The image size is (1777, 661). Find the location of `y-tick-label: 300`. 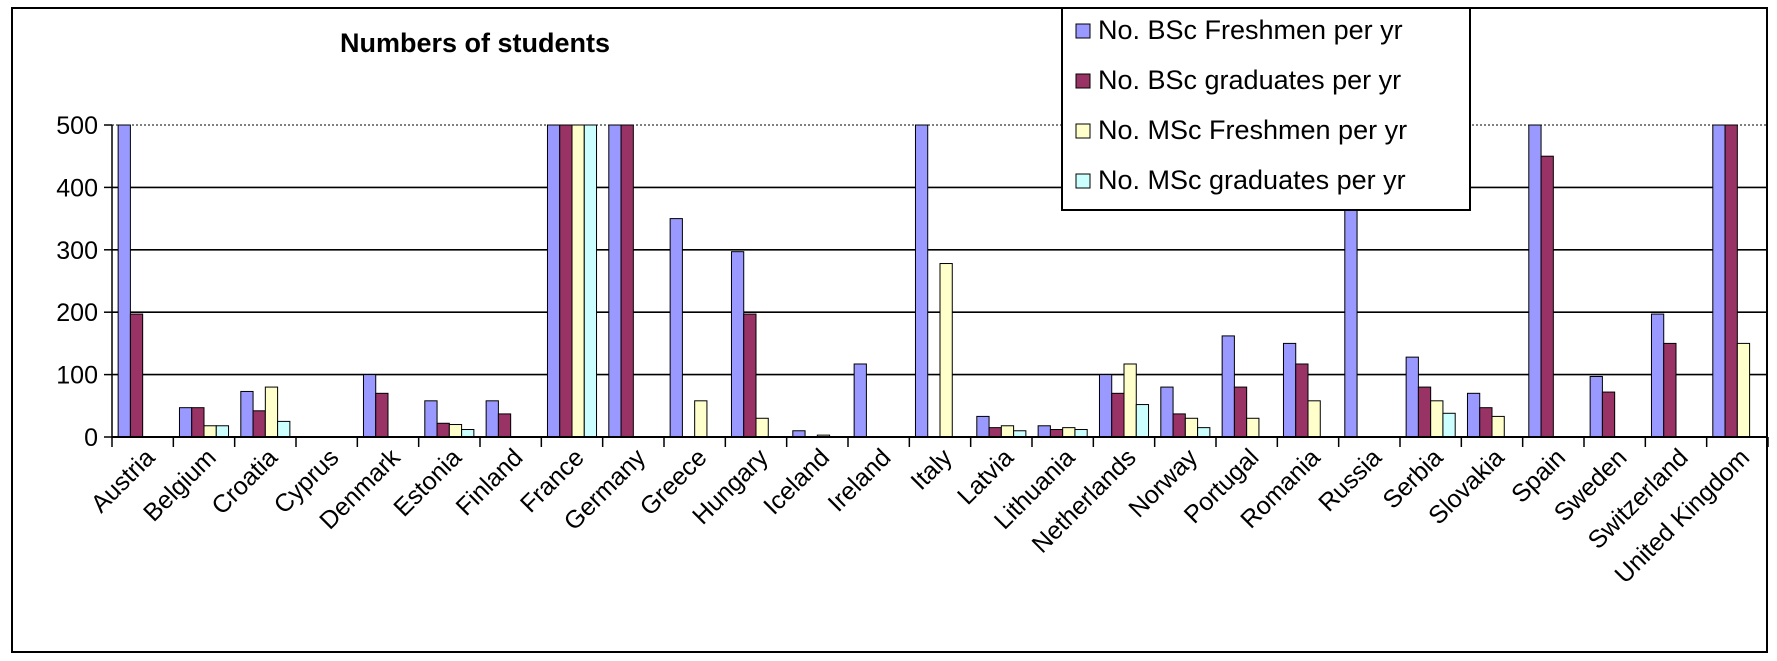

y-tick-label: 300 is located at coordinates (77, 251).